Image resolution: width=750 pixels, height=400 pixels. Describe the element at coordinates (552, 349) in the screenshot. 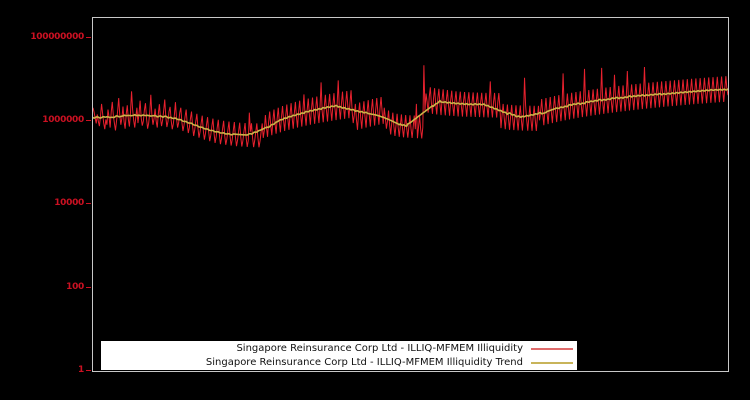

I see `legend-swatch-illiquidity` at that location.